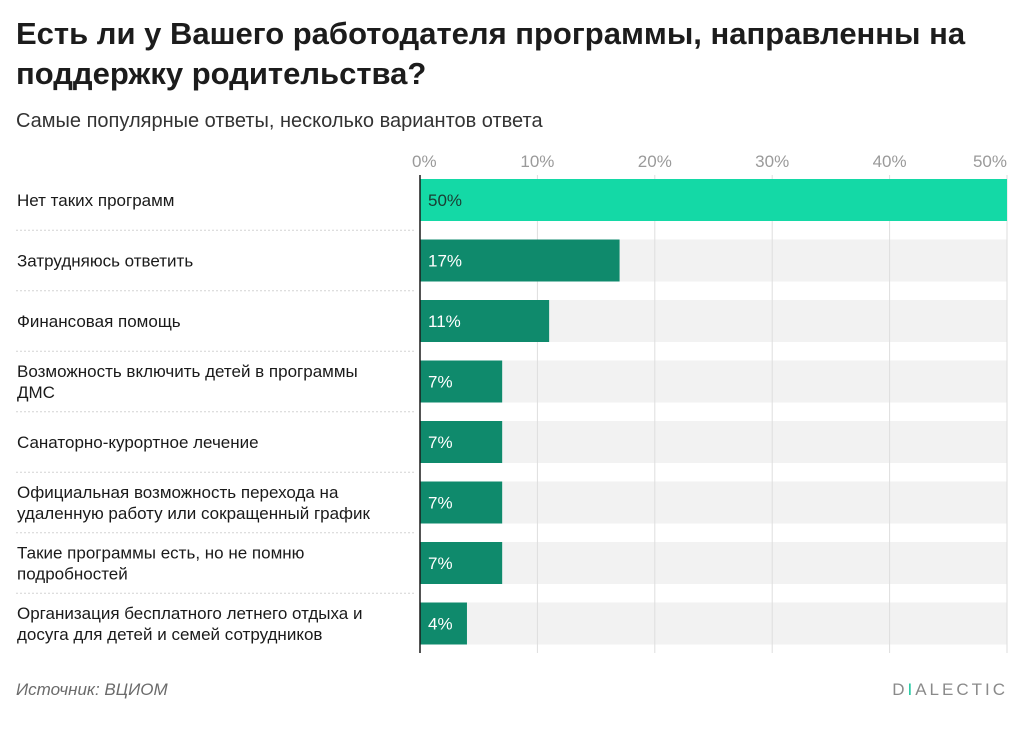  Describe the element at coordinates (194, 513) in the screenshot. I see `category-label: удаленную работу или сокращенный график` at that location.